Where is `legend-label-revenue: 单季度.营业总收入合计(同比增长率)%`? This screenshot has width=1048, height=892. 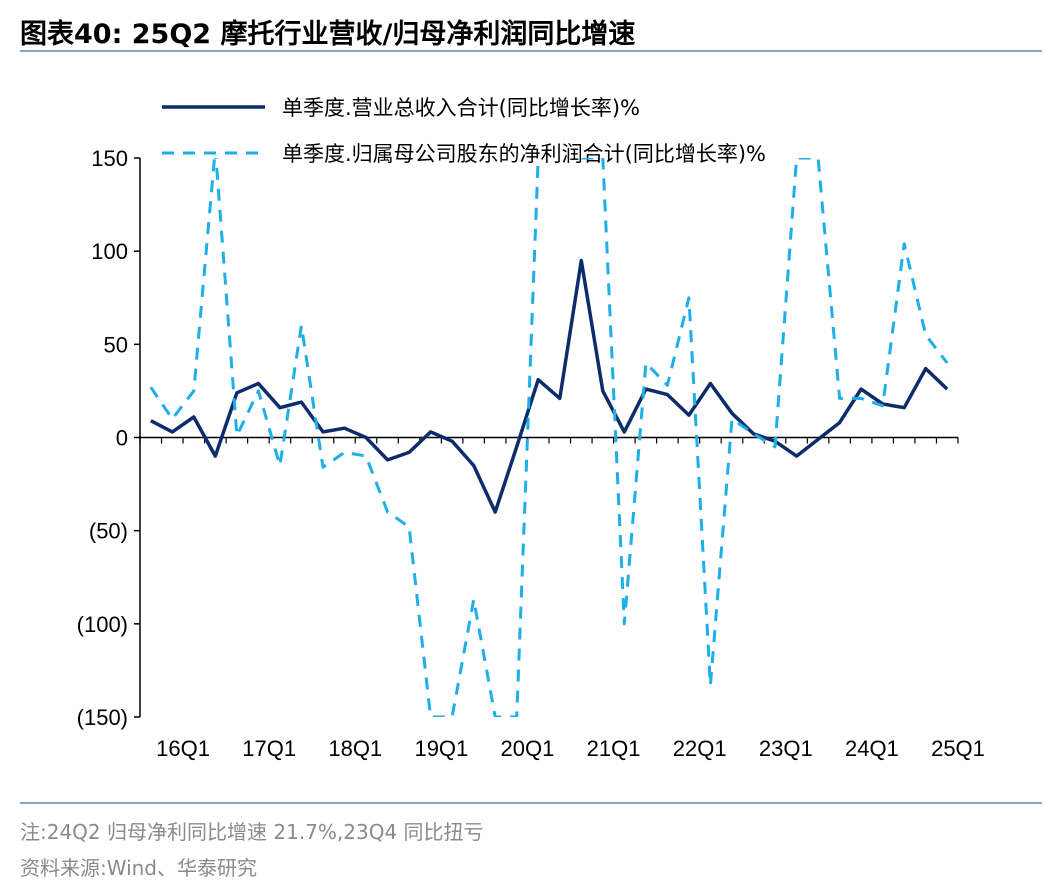
legend-label-revenue: 单季度.营业总收入合计(同比增长率)% is located at coordinates (461, 108).